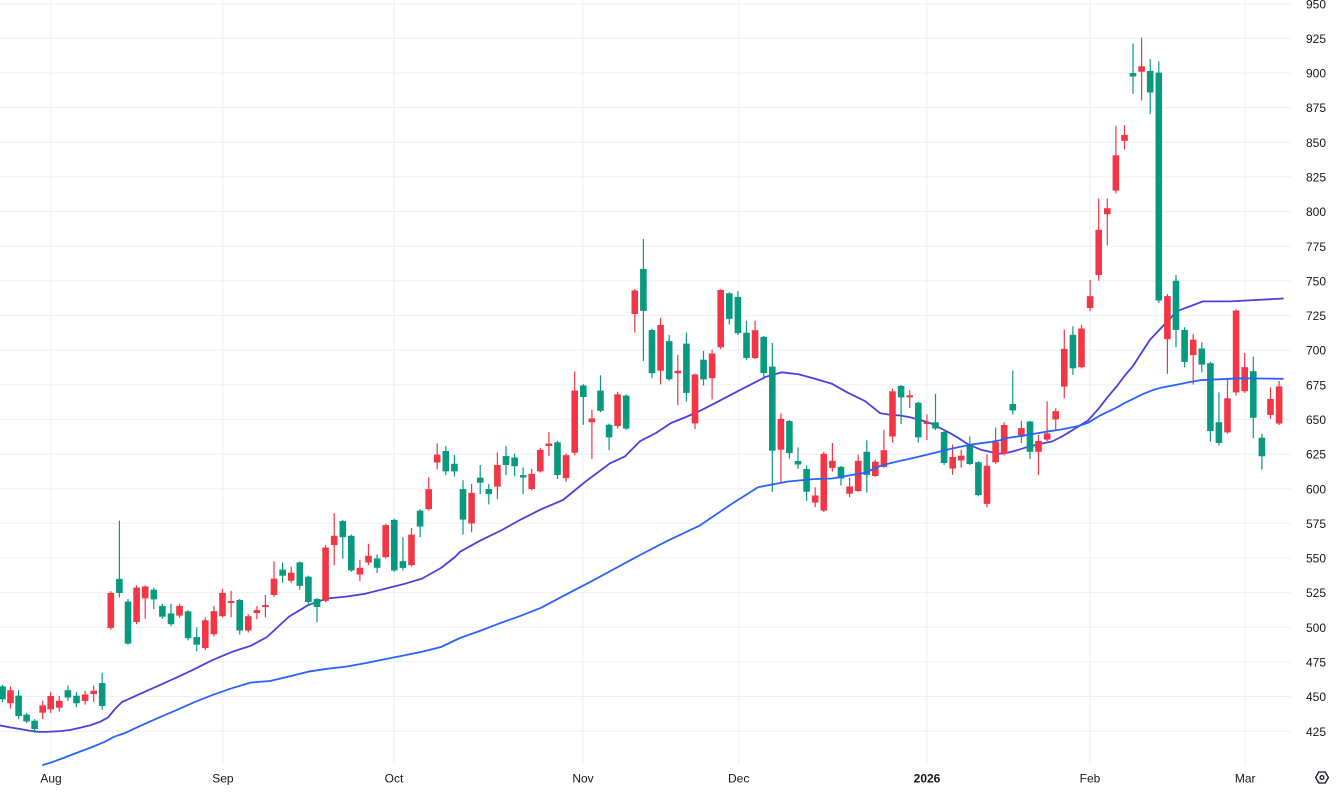 The image size is (1336, 794). What do you see at coordinates (1316, 39) in the screenshot?
I see `svg-text: 925` at bounding box center [1316, 39].